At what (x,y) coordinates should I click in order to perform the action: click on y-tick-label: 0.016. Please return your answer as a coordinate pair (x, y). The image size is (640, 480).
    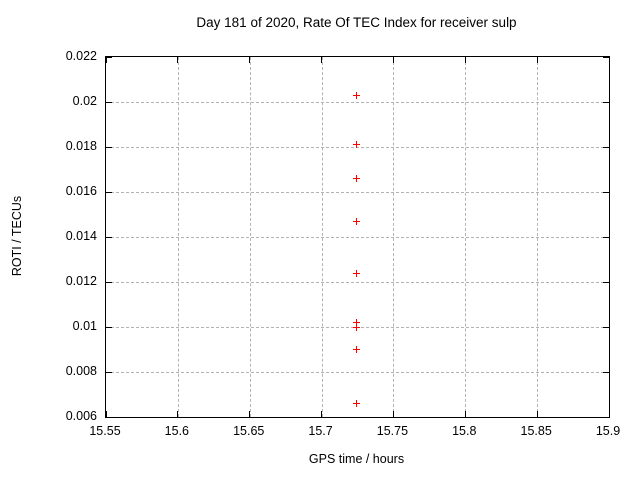
    Looking at the image, I should click on (81, 191).